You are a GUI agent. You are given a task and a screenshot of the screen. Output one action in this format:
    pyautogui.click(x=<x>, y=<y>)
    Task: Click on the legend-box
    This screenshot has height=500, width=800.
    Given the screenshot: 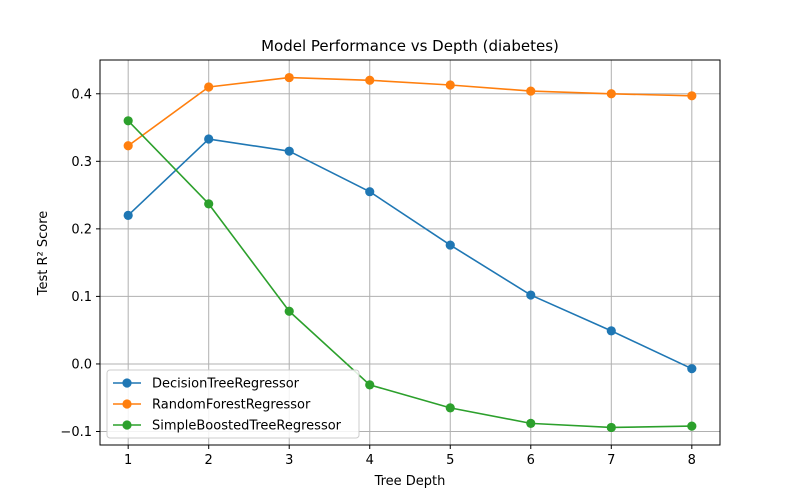 What is the action you would take?
    pyautogui.click(x=233, y=404)
    